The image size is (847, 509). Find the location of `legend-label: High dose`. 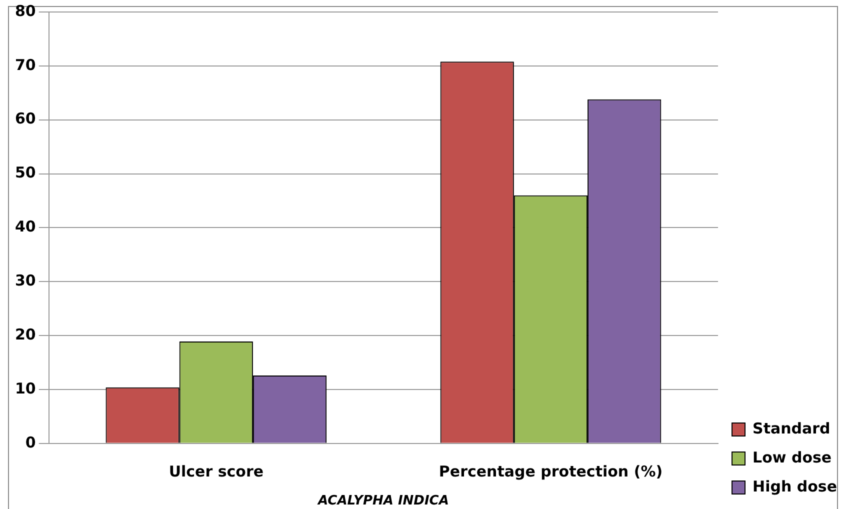

legend-label: High dose is located at coordinates (795, 486).